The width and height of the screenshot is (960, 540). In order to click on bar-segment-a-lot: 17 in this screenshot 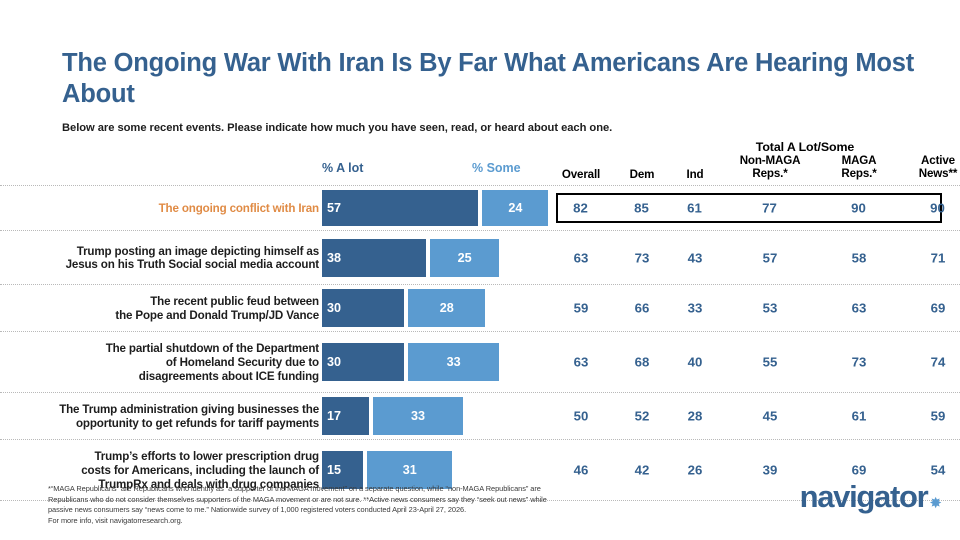, I will do `click(345, 416)`.